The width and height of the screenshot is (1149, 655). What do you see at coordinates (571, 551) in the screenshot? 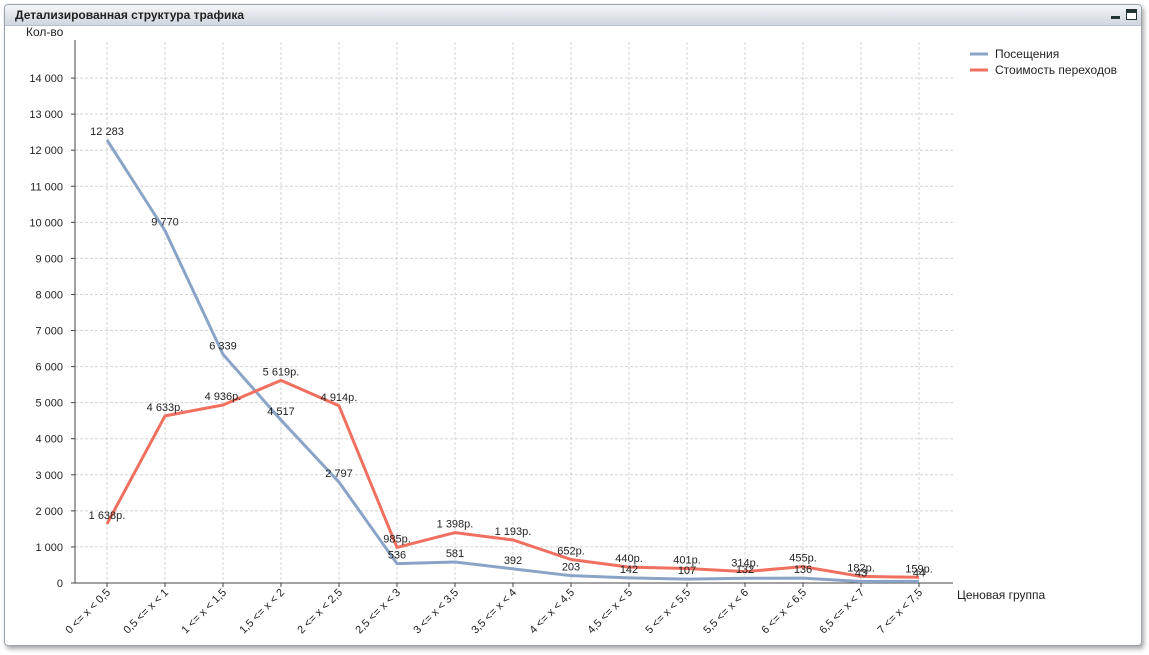
I see `data-label: 652р.` at bounding box center [571, 551].